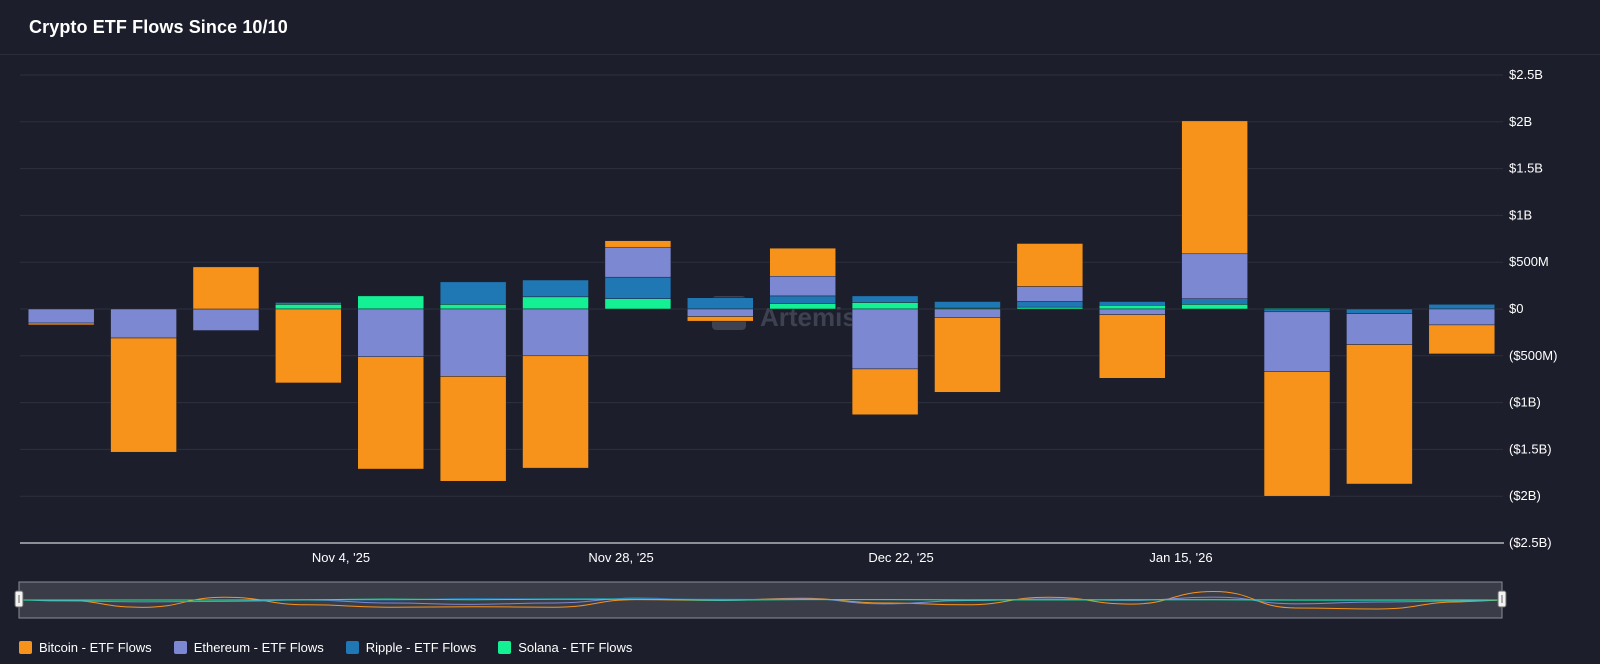 The width and height of the screenshot is (1600, 664). Describe the element at coordinates (1516, 308) in the screenshot. I see `y-tick-label: $0` at that location.